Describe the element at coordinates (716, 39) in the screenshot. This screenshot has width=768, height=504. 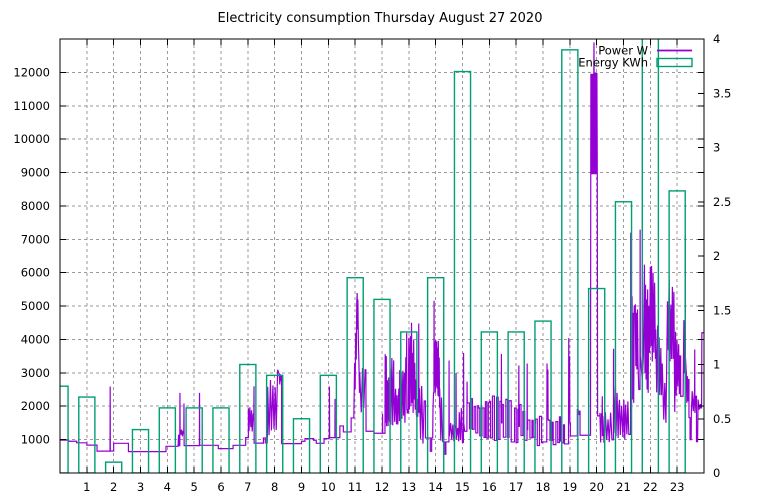
I see `y-right-tick-label: 4` at that location.